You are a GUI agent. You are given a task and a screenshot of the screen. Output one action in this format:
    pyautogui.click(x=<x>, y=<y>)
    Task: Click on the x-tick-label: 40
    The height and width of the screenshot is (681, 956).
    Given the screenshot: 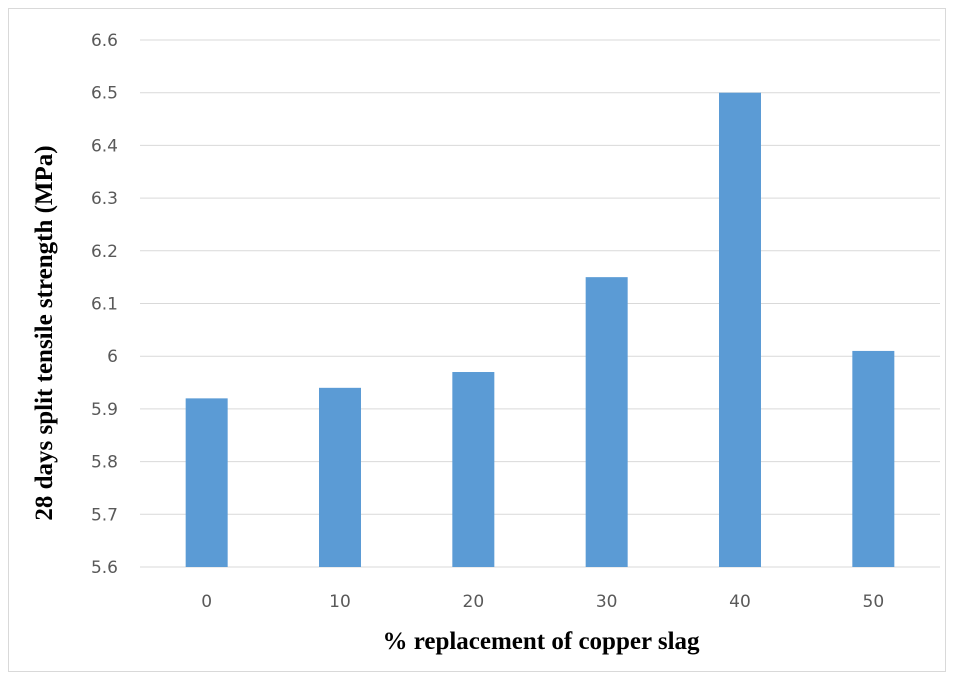 What is the action you would take?
    pyautogui.click(x=740, y=602)
    